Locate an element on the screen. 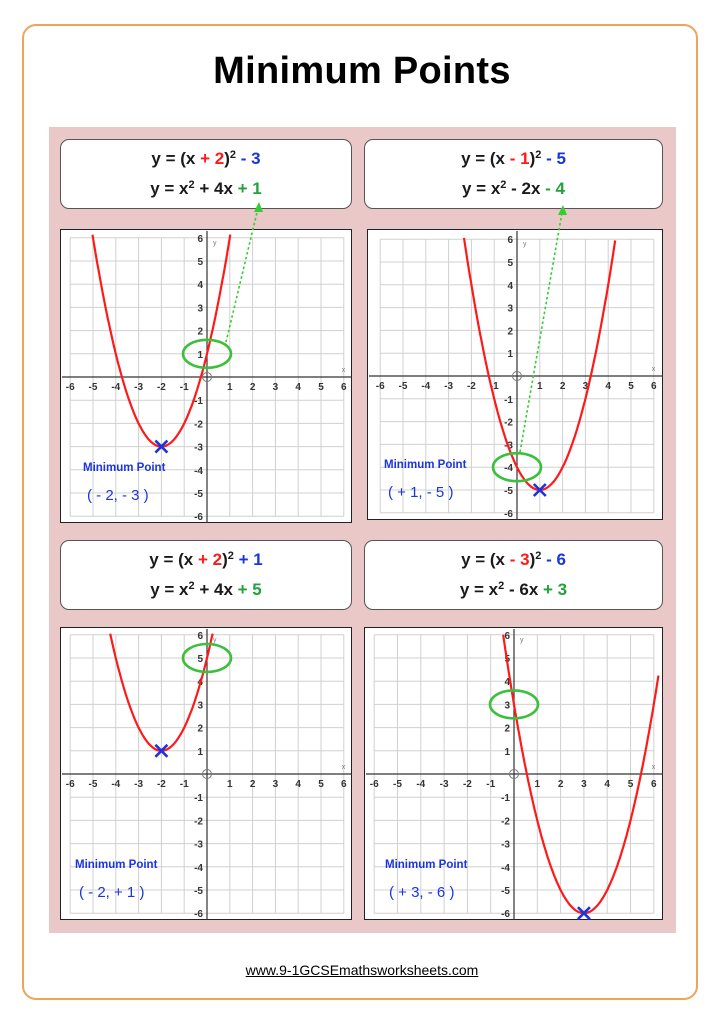 This screenshot has width=724, height=1024. vertex-form-equation: y = (x - 1)2 - 5 is located at coordinates (513, 158).